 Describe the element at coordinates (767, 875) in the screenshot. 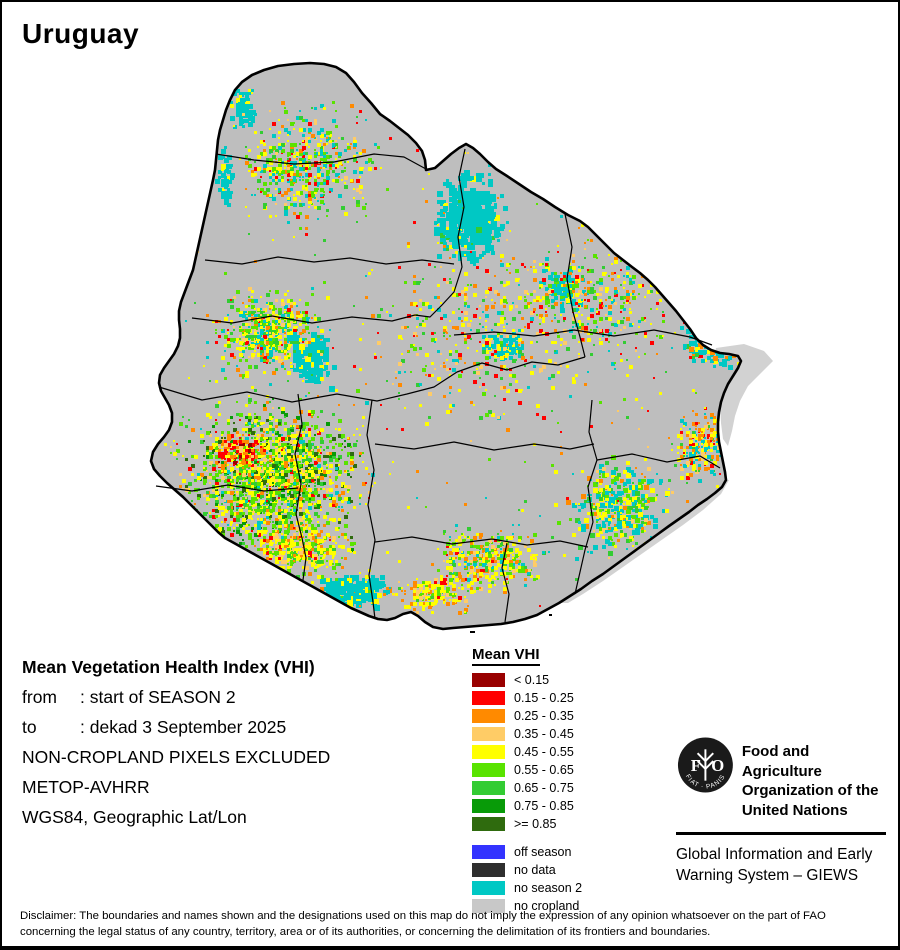

I see `giews-line-2: Warning System – GIEWS` at that location.